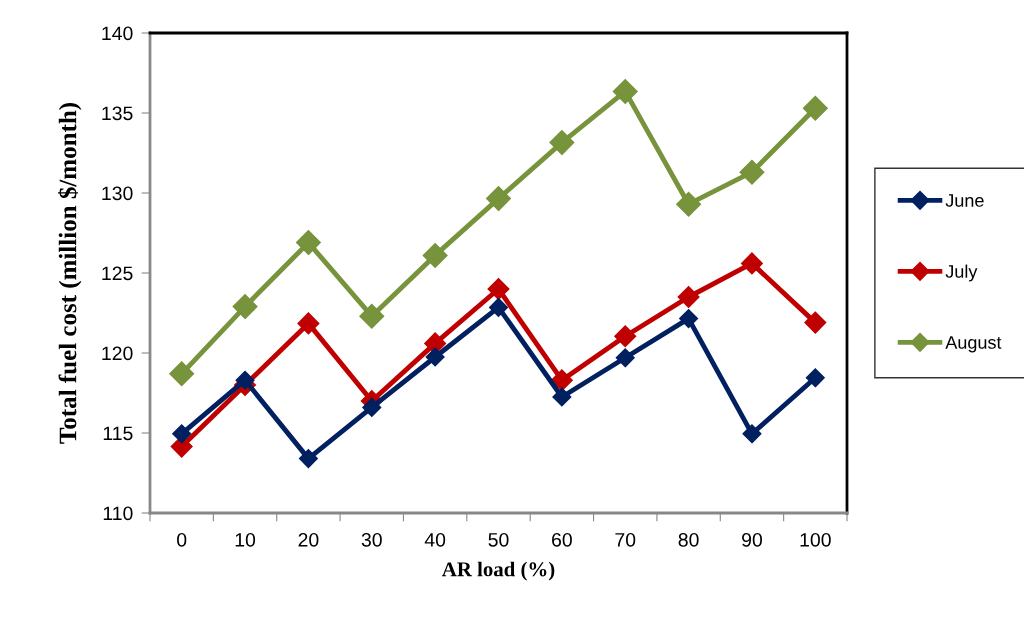 The width and height of the screenshot is (1024, 640). What do you see at coordinates (625, 539) in the screenshot?
I see `x-tick-label: 70` at bounding box center [625, 539].